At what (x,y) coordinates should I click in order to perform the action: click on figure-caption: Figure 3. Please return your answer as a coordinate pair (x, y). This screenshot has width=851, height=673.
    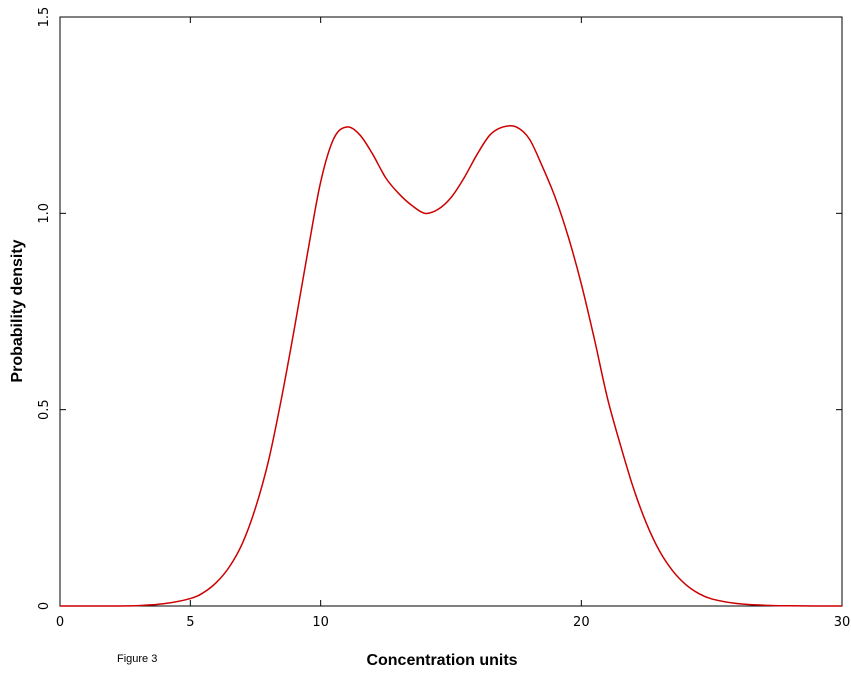
    Looking at the image, I should click on (137, 659).